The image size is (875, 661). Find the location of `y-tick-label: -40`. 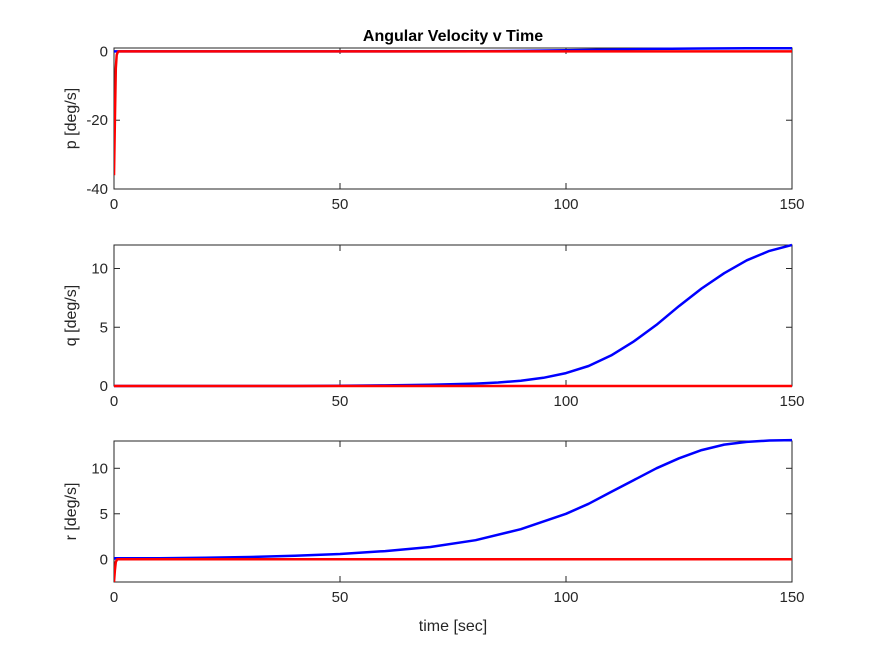

y-tick-label: -40 is located at coordinates (97, 189).